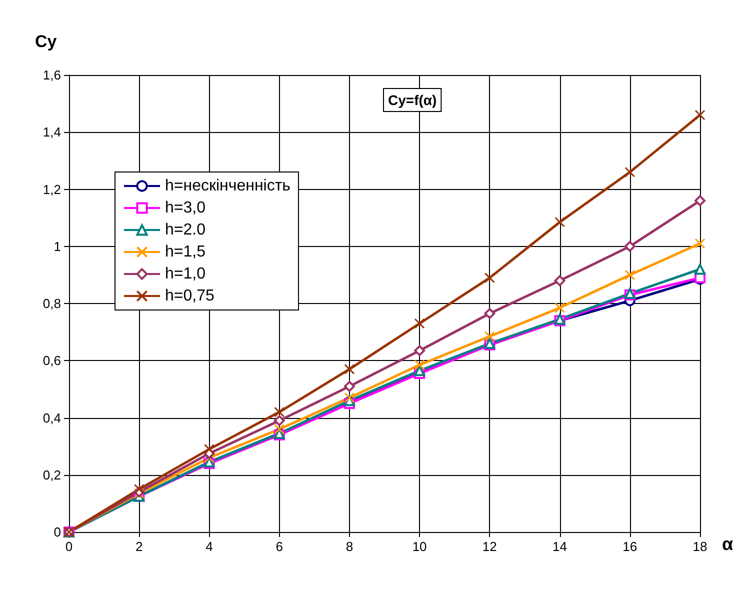 This screenshot has height=590, width=741. Describe the element at coordinates (51, 303) in the screenshot. I see `y-tick-label: 0,8` at that location.